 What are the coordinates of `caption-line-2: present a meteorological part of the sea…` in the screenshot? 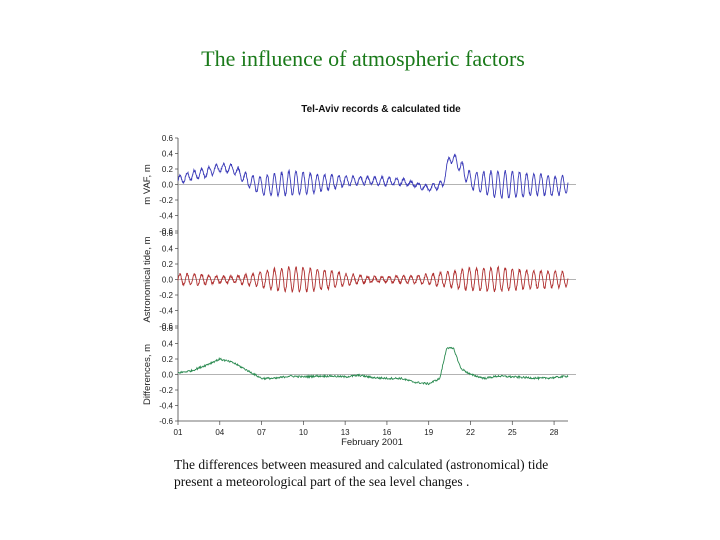 It's located at (322, 481).